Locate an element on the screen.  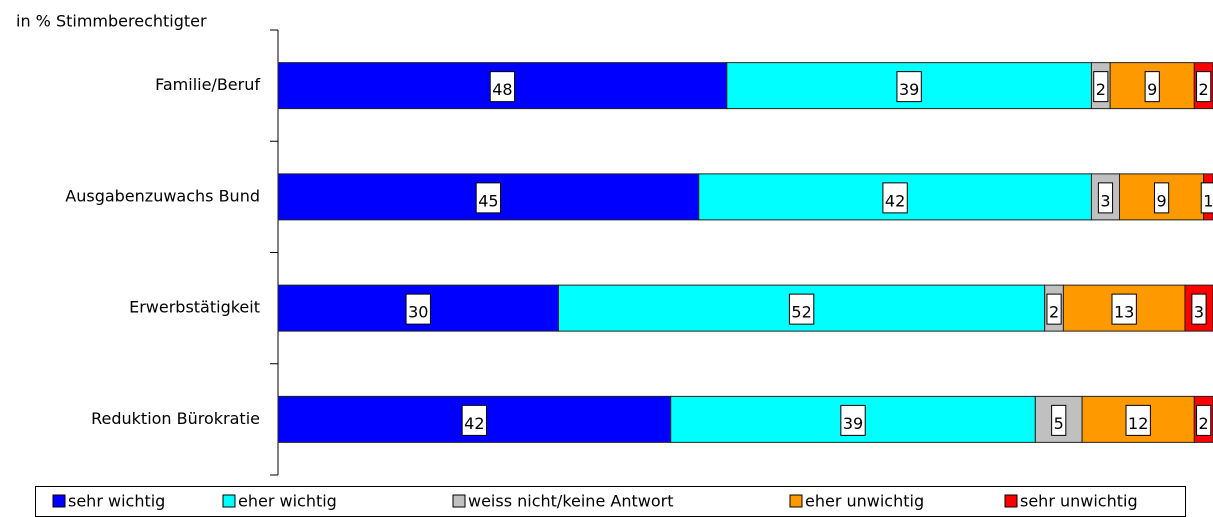
data-label: 12 is located at coordinates (1138, 423).